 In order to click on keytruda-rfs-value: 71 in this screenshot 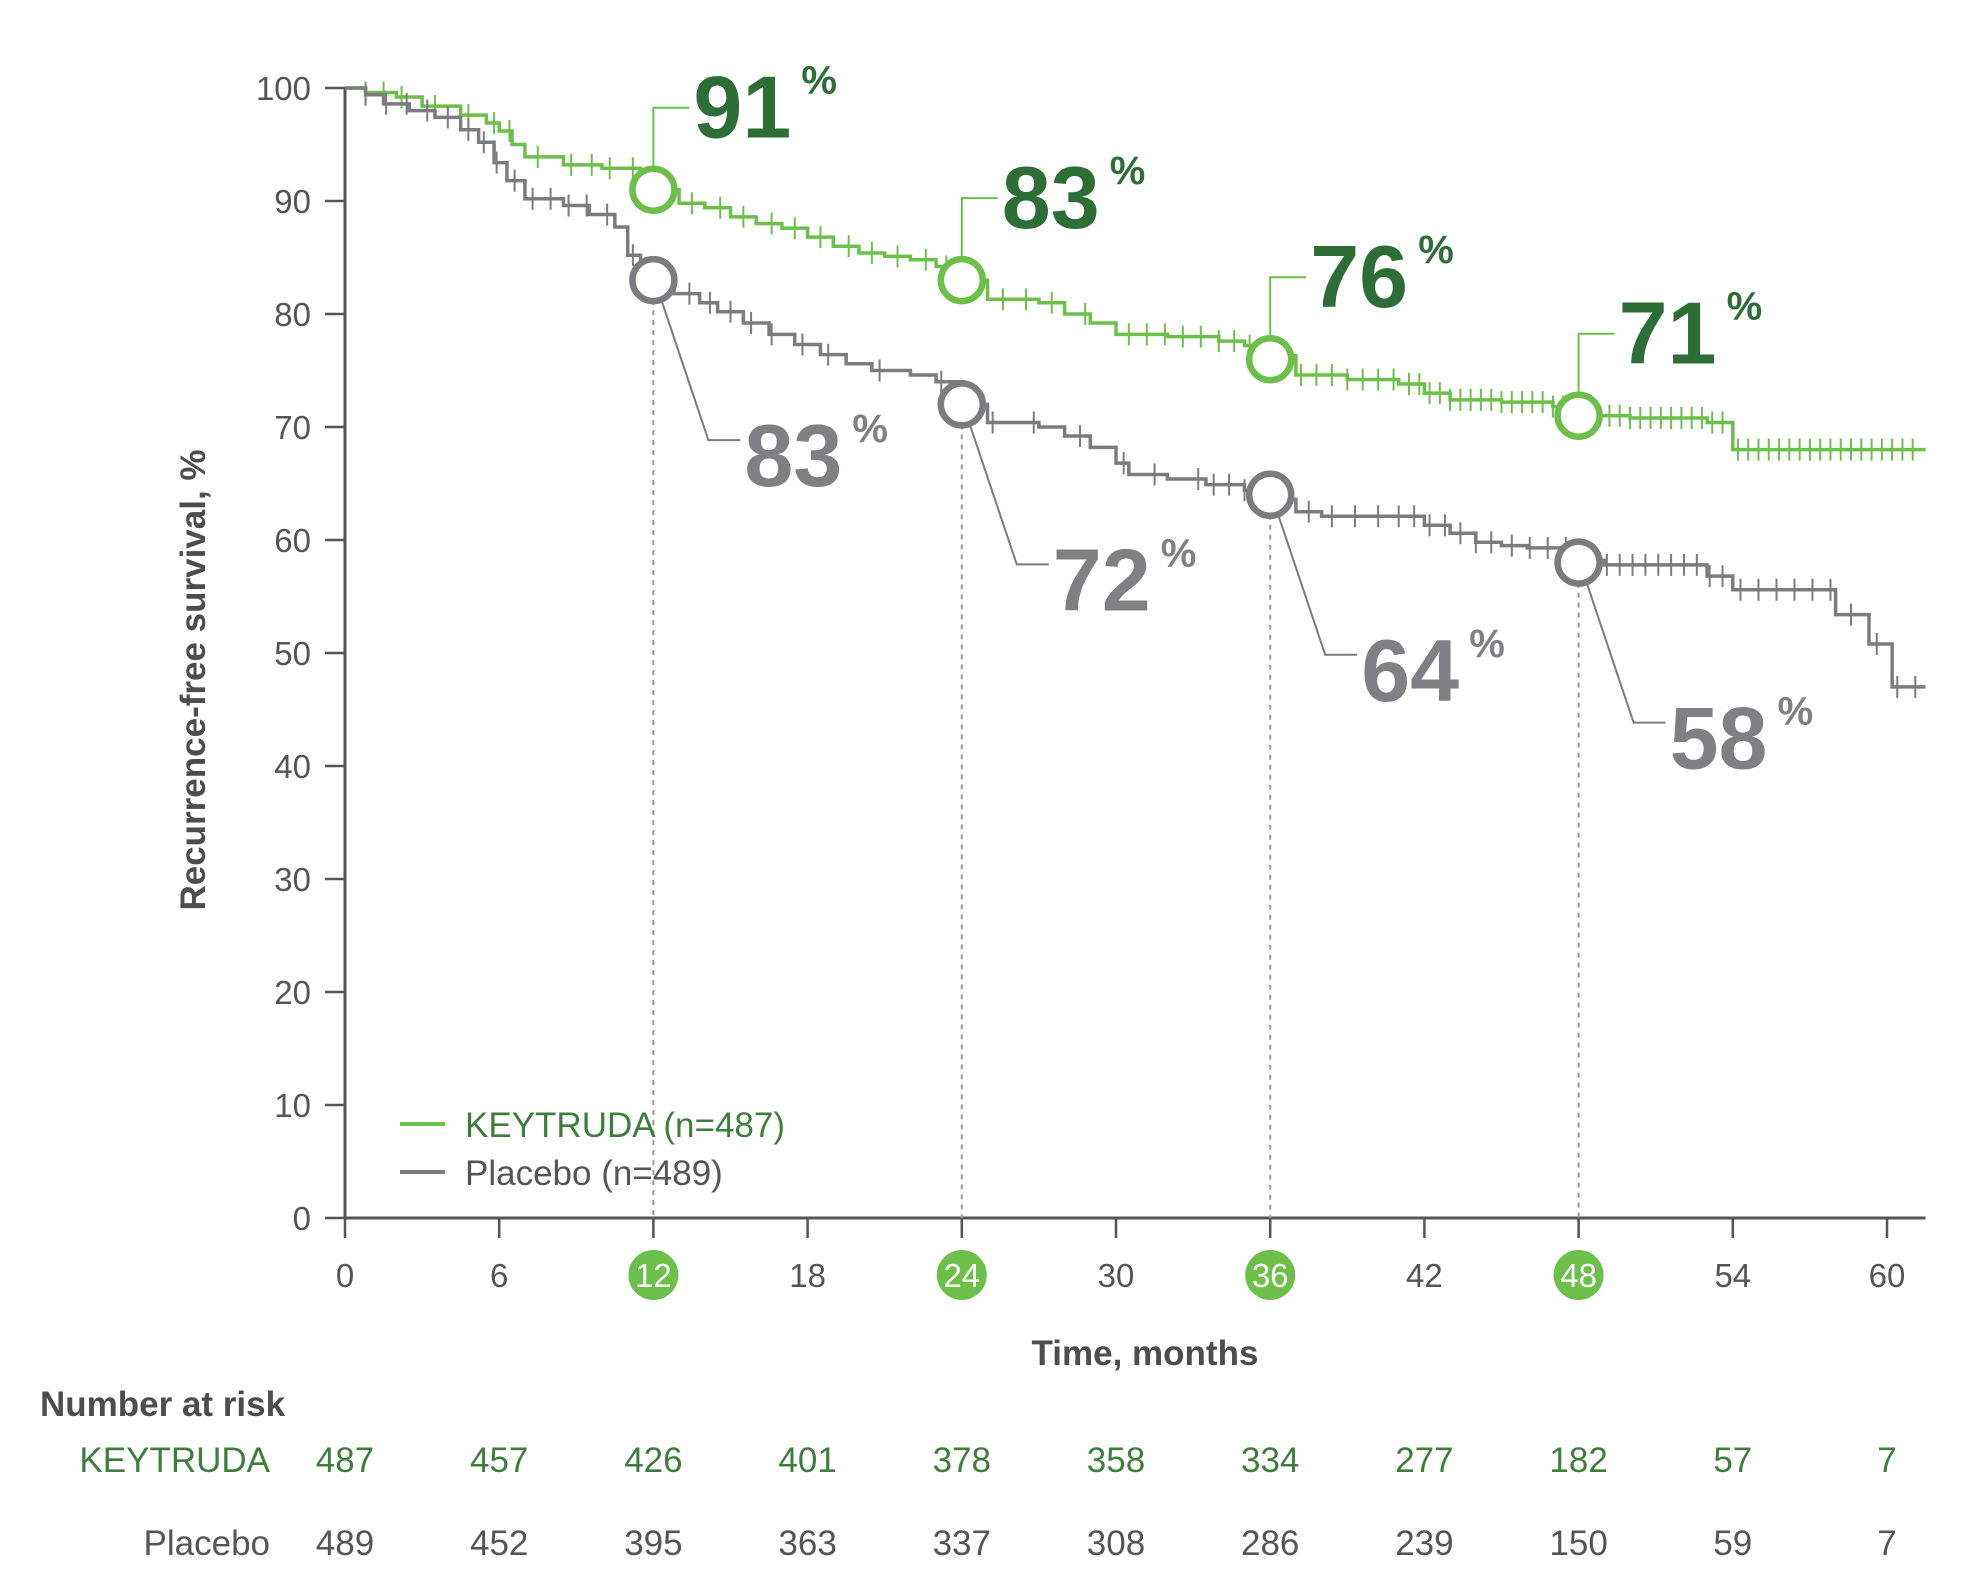, I will do `click(1668, 333)`.